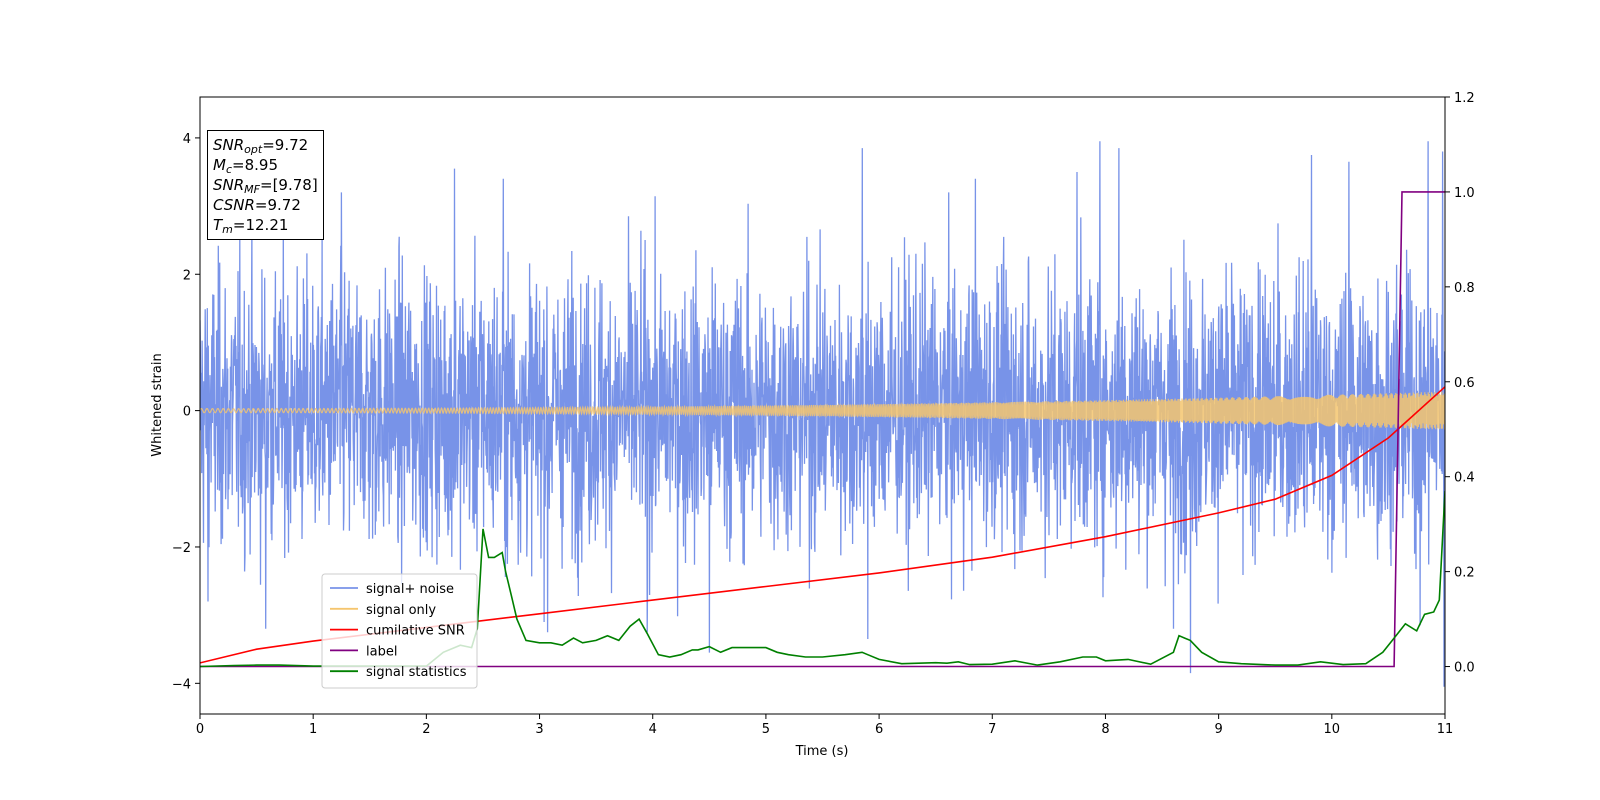 The height and width of the screenshot is (800, 1600). I want to click on x-tick-label: 5, so click(766, 729).